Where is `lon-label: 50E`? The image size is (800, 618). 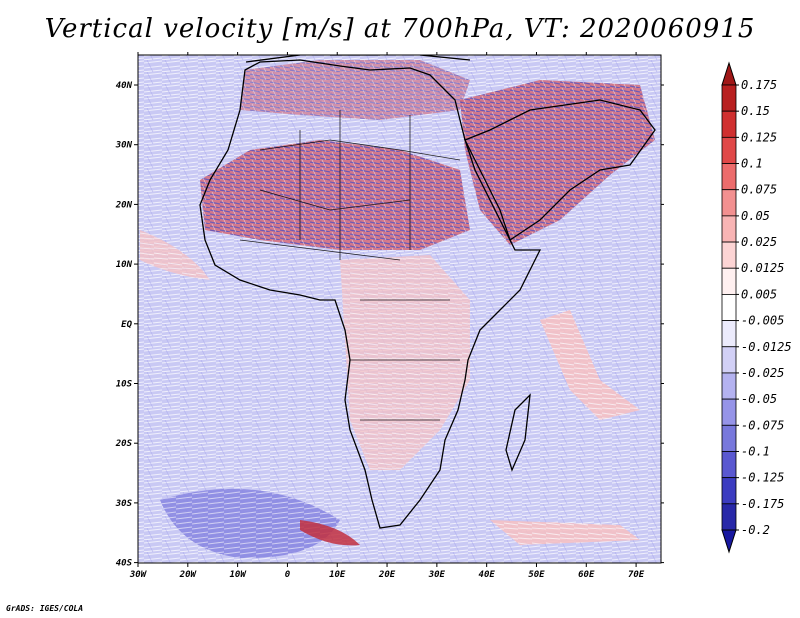
lon-label: 50E is located at coordinates (536, 575).